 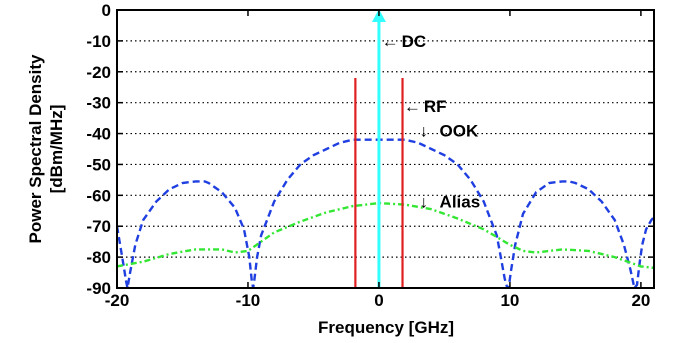 I want to click on y-tick-label: -30, so click(x=98, y=103).